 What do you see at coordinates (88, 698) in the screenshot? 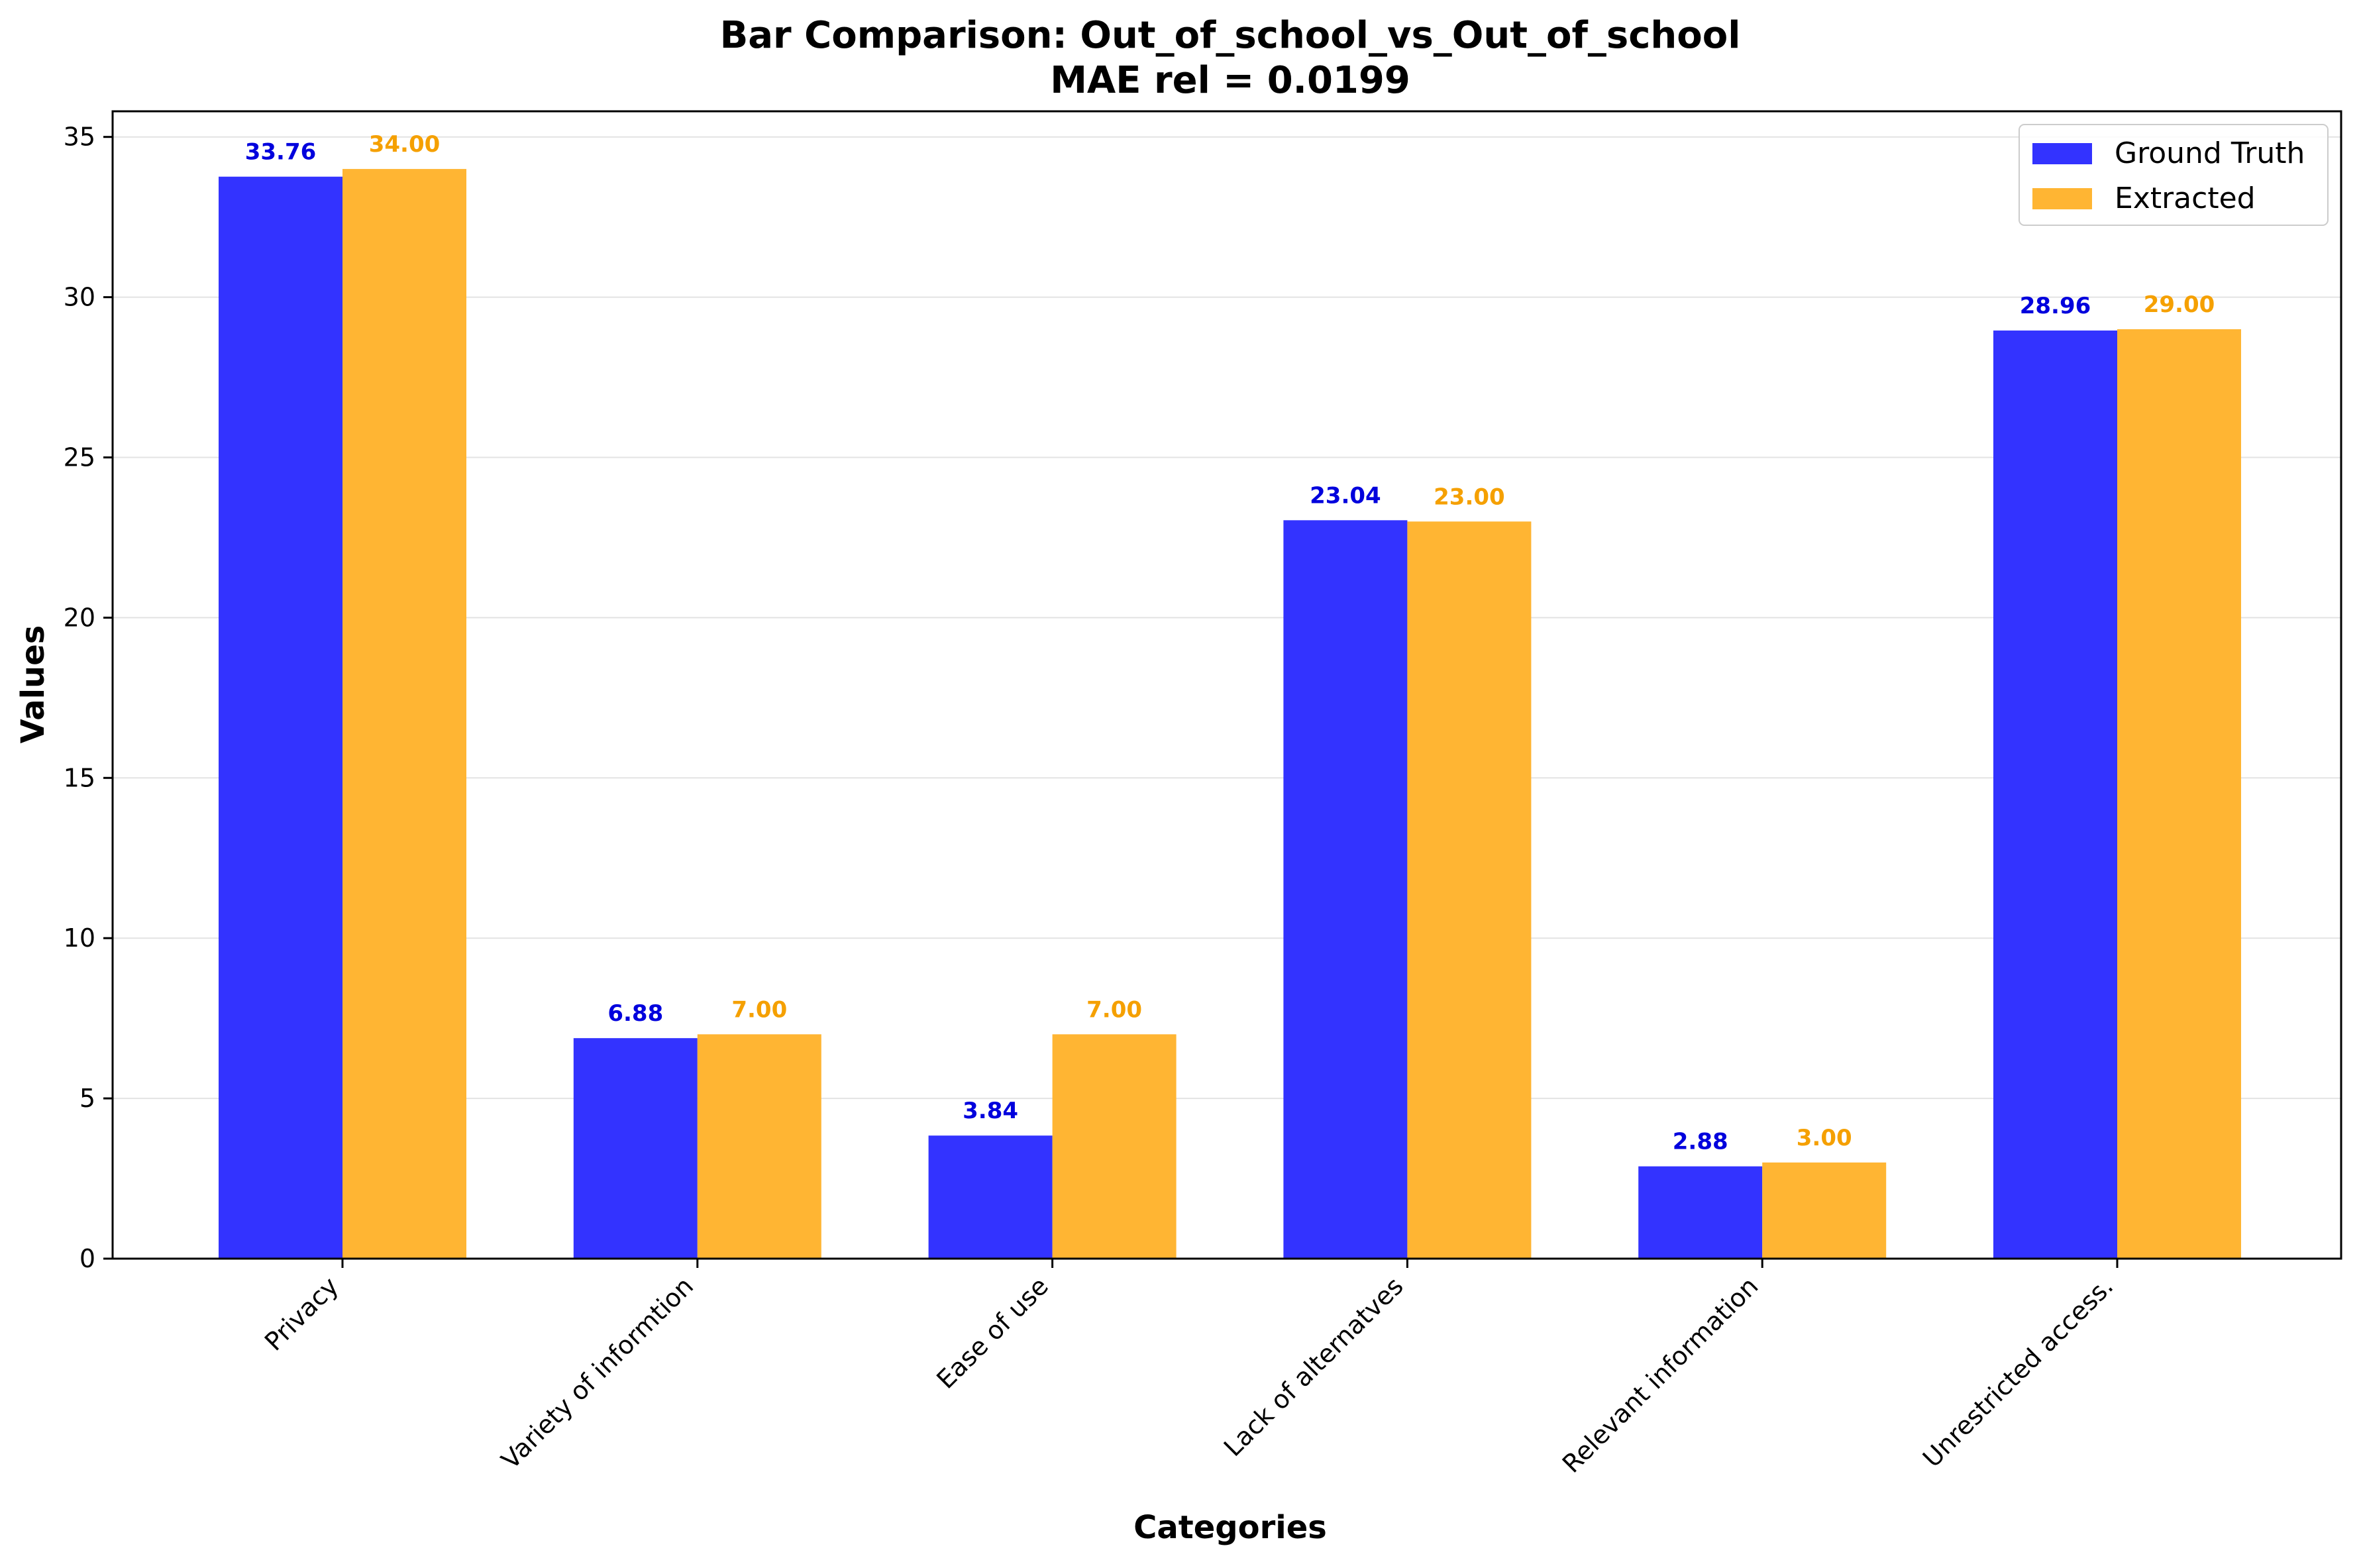
I see `y-axis-ticks: 0 5 10 15 20 25 30 35` at bounding box center [88, 698].